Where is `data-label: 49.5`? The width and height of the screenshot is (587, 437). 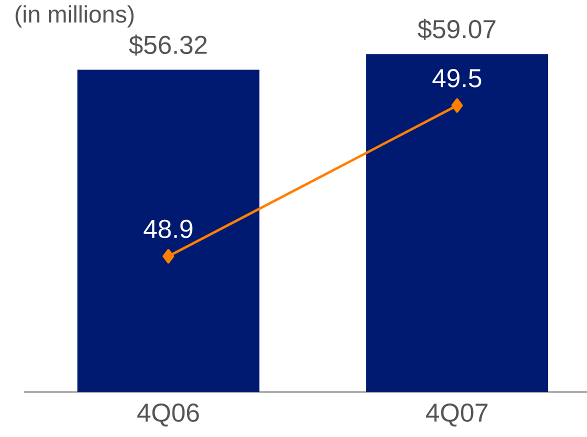 data-label: 49.5 is located at coordinates (457, 78).